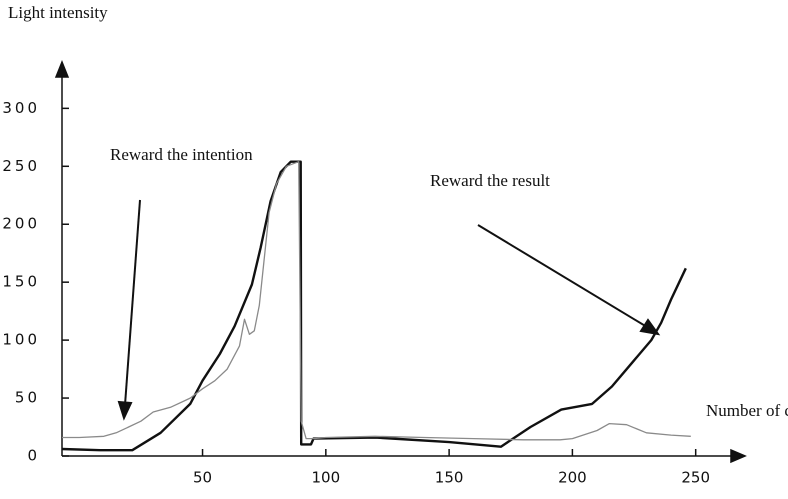  I want to click on x-tick-label: 100, so click(326, 478).